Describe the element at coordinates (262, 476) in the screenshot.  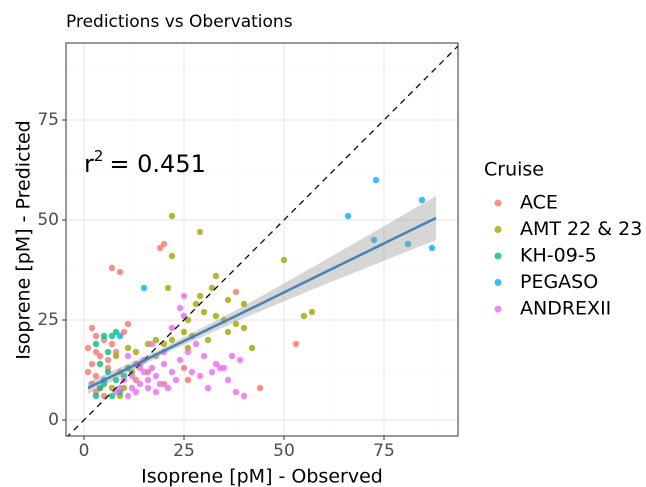
I see `x-axis-title: Isoprene [pM] - Observed` at that location.